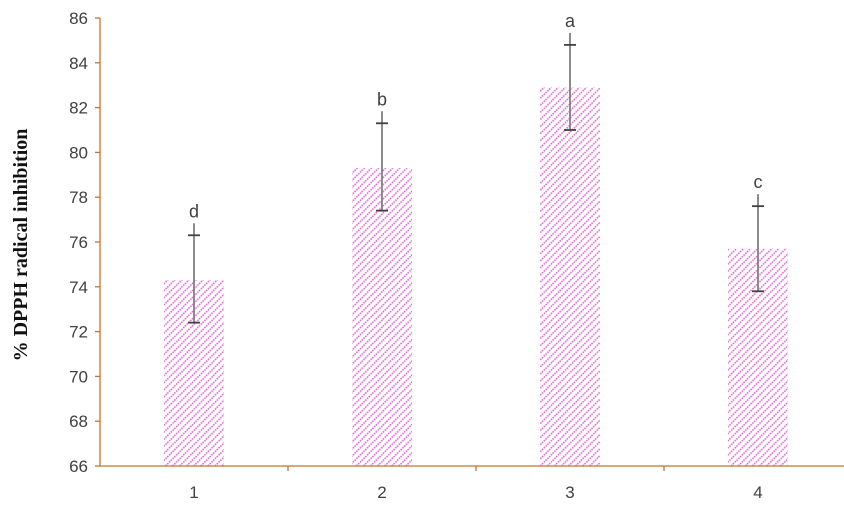 The width and height of the screenshot is (844, 508). Describe the element at coordinates (78, 108) in the screenshot. I see `y-tick-label: 82` at that location.